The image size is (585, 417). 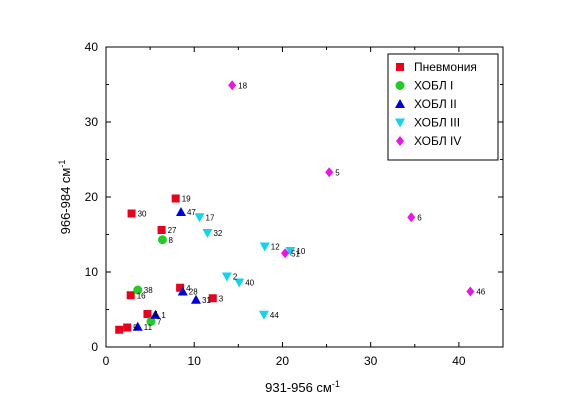 What do you see at coordinates (65, 201) in the screenshot?
I see `y-axis-label-text: 966-984 см` at bounding box center [65, 201].